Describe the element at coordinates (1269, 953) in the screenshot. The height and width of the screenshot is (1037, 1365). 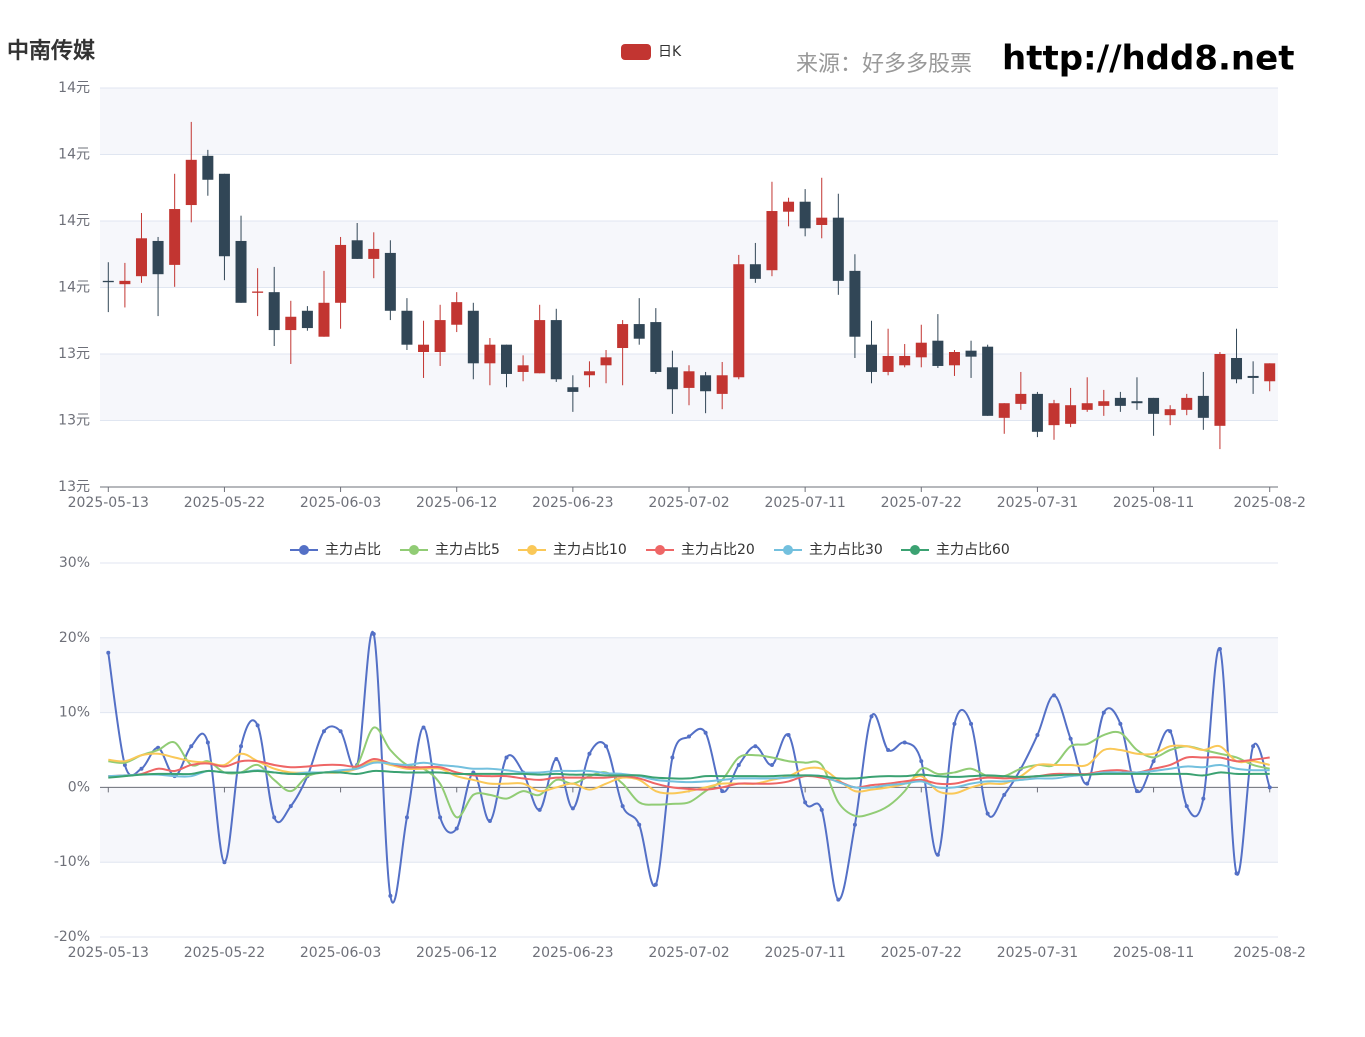
I see `x-tick-label: 2025-08-2` at that location.